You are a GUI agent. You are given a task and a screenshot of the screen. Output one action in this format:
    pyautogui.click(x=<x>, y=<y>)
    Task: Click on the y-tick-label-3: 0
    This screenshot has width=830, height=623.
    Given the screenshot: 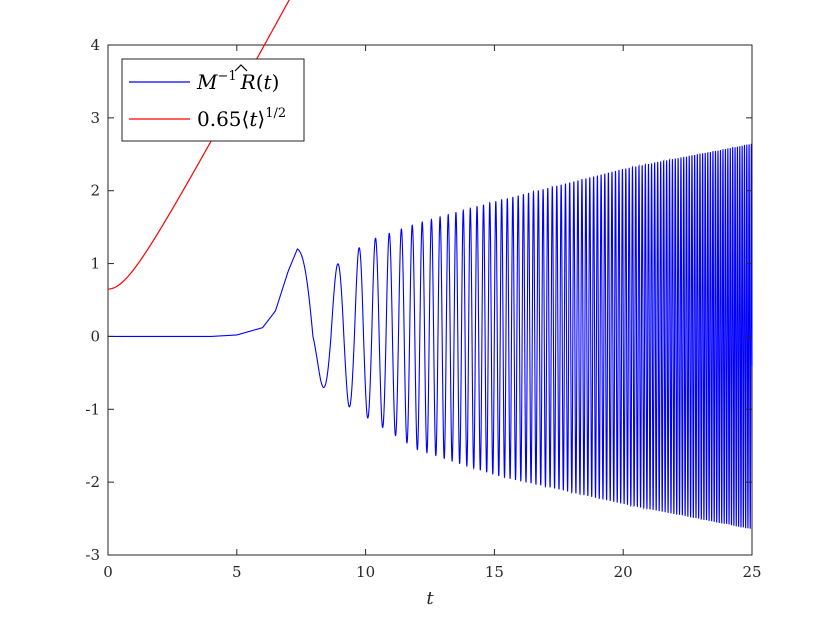 What is the action you would take?
    pyautogui.click(x=95, y=336)
    